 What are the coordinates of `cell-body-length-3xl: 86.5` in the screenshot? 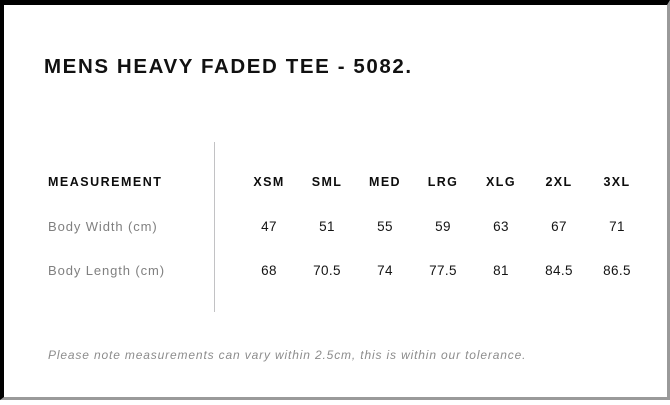 It's located at (617, 270).